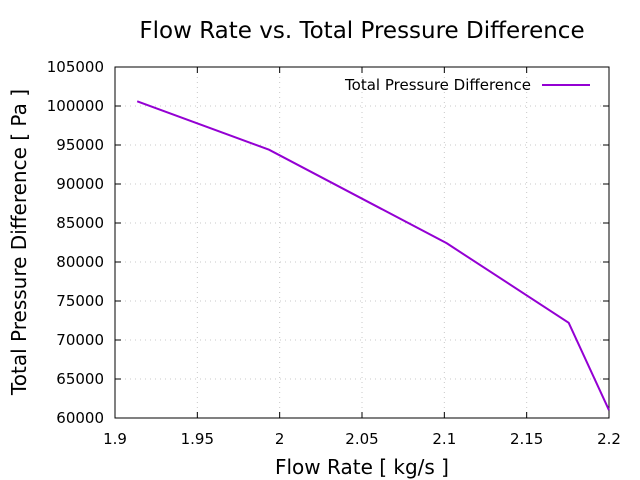 The image size is (640, 480). Describe the element at coordinates (361, 439) in the screenshot. I see `x-tick-label: 2.05` at that location.